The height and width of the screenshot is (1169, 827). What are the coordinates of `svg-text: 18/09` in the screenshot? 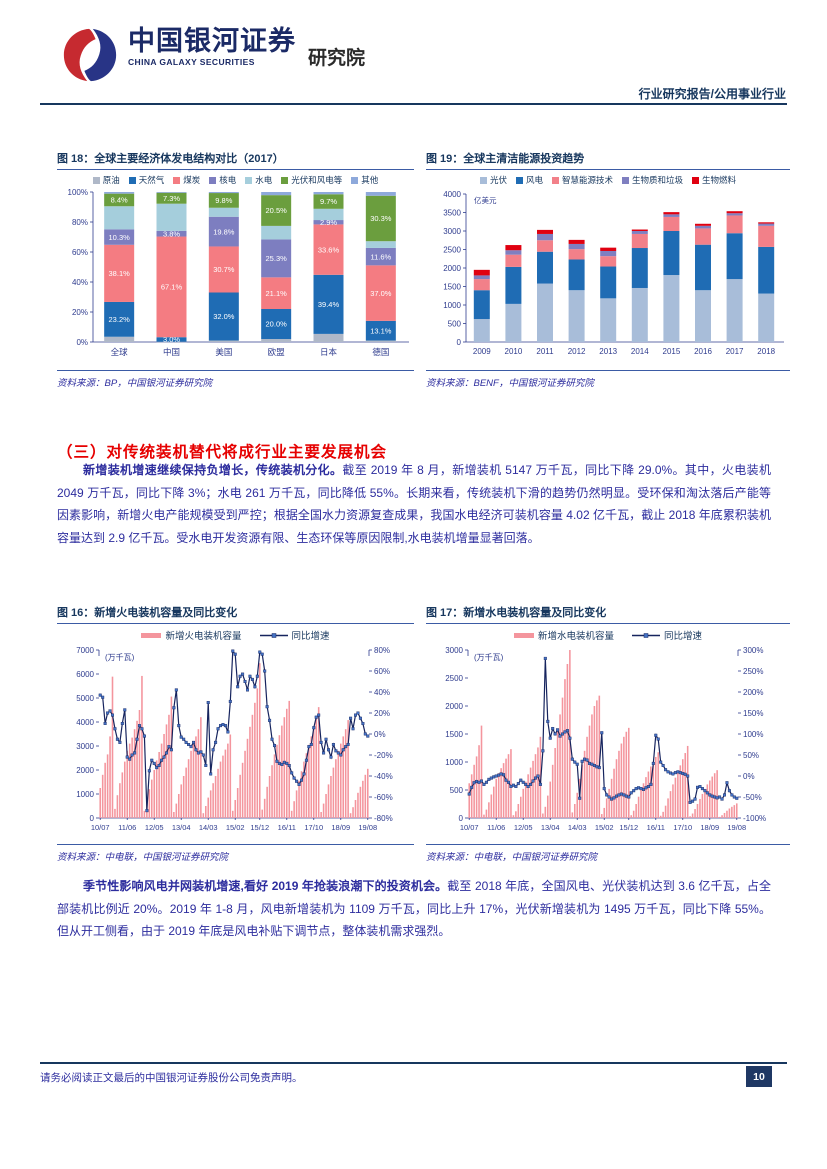 It's located at (709, 827).